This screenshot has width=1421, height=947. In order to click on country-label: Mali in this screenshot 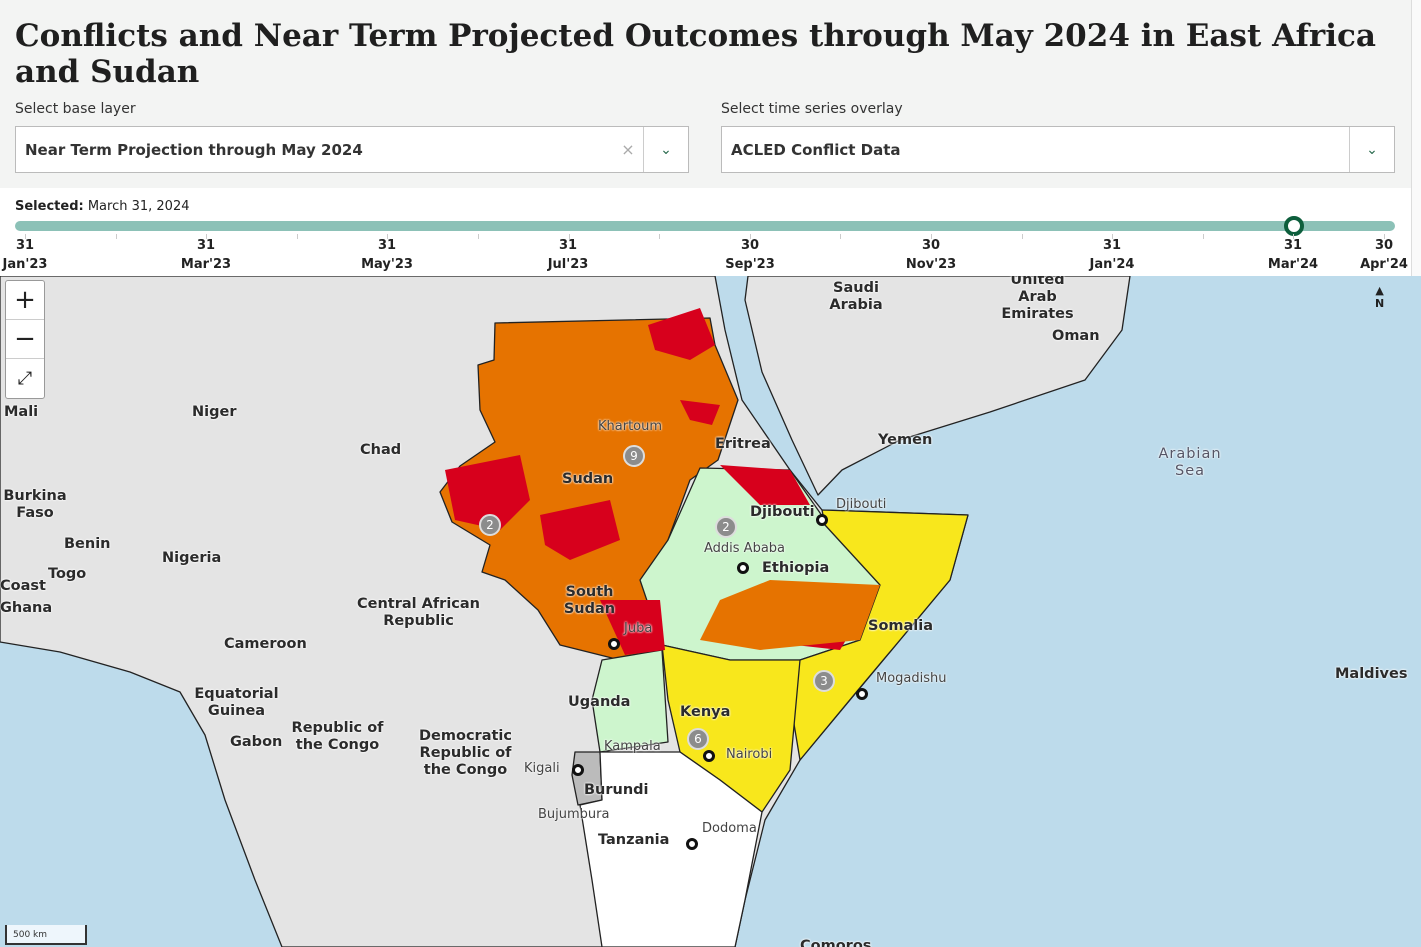, I will do `click(21, 412)`.